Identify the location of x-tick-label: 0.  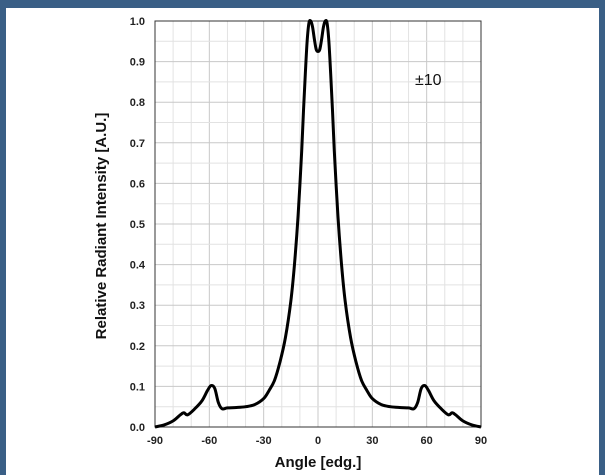
(318, 441).